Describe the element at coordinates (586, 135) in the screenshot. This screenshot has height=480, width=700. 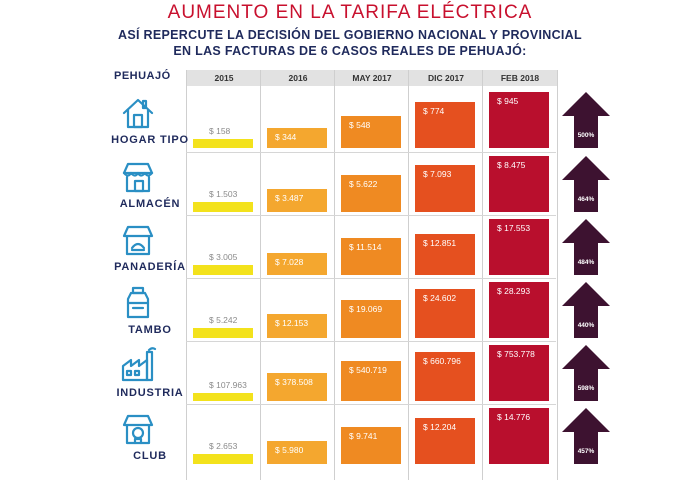
I see `increase-percent: 500%` at that location.